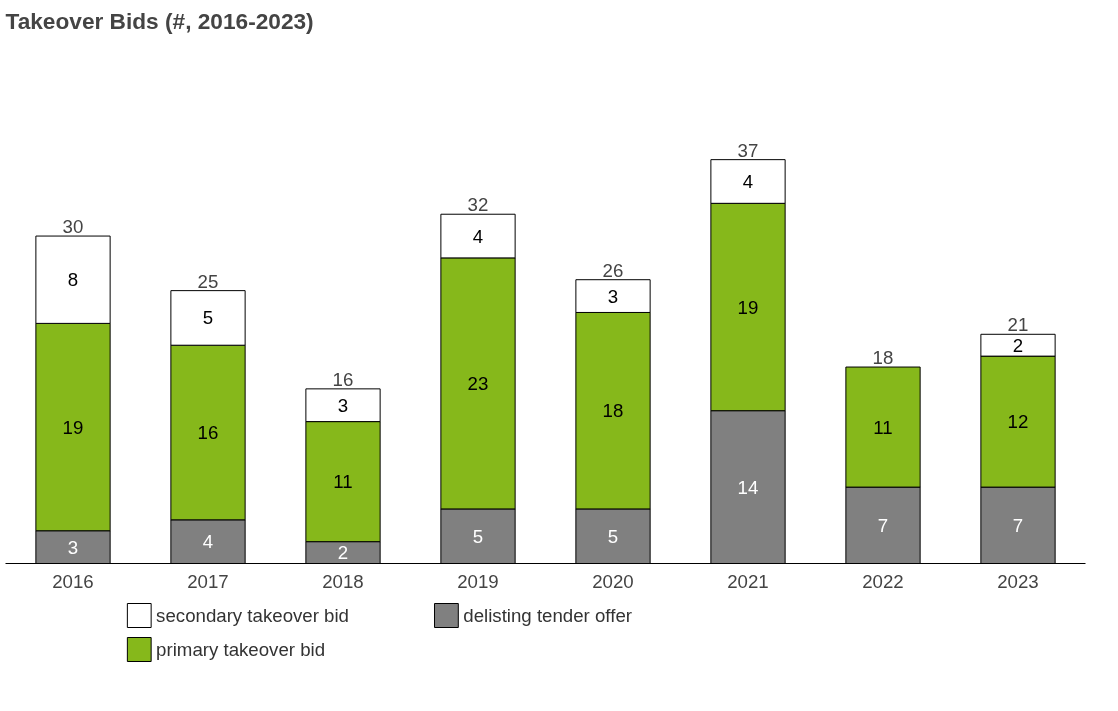  I want to click on x-tick-label: 2019, so click(478, 581).